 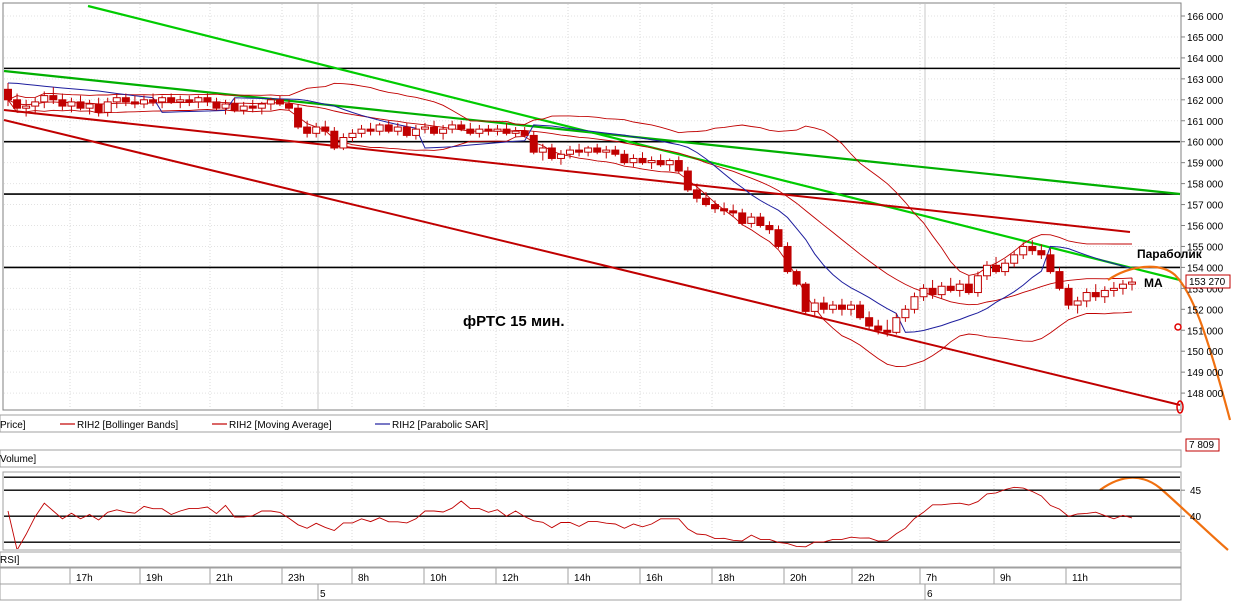 What do you see at coordinates (1205, 59) in the screenshot?
I see `price-tick-label: 164 000` at bounding box center [1205, 59].